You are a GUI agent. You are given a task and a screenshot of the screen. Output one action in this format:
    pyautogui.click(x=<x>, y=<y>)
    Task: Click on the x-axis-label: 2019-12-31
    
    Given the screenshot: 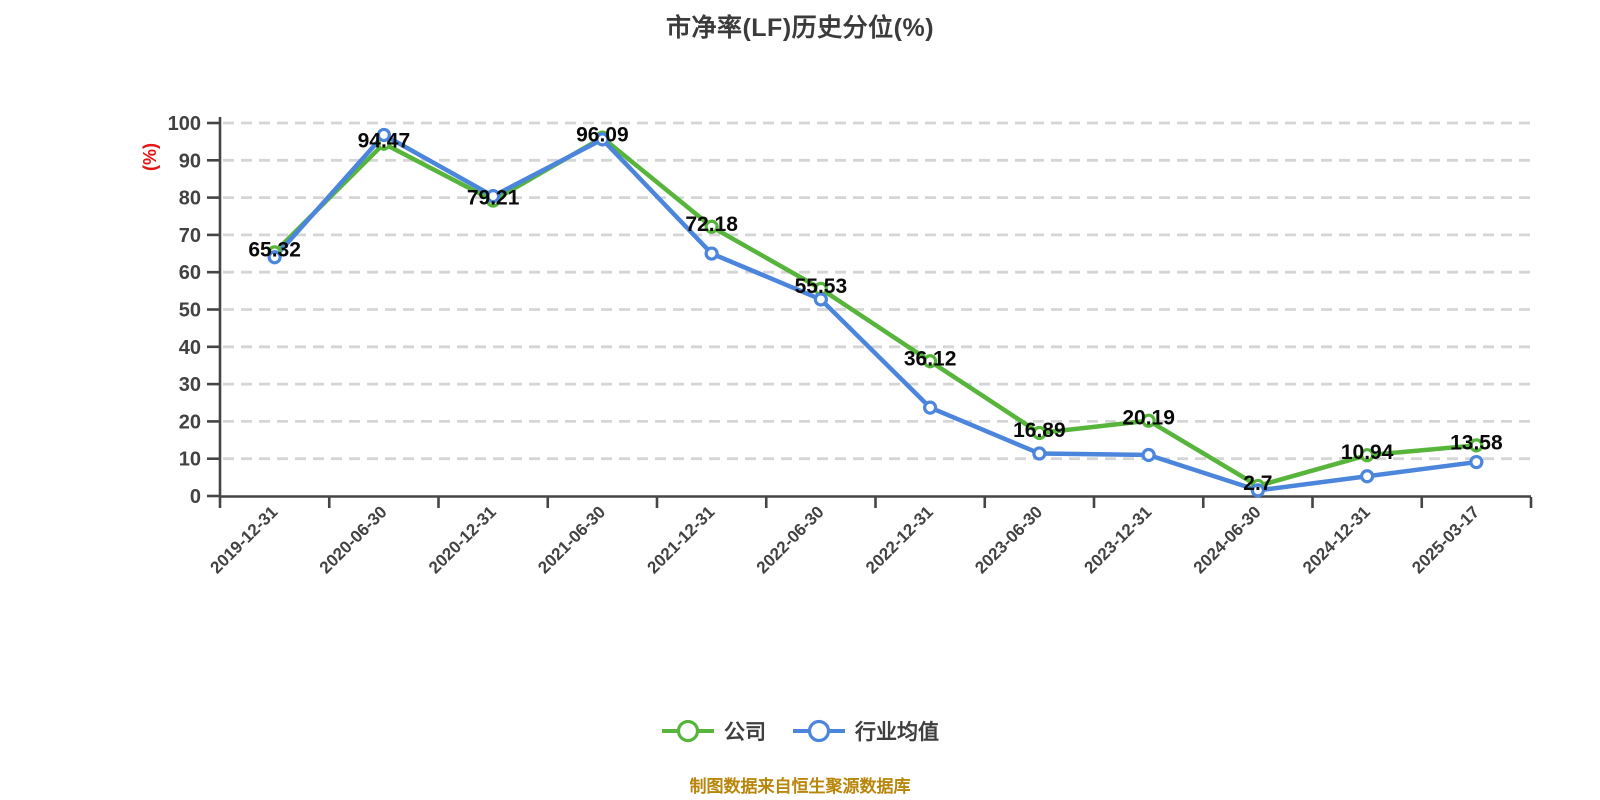 What is the action you would take?
    pyautogui.click(x=244, y=539)
    